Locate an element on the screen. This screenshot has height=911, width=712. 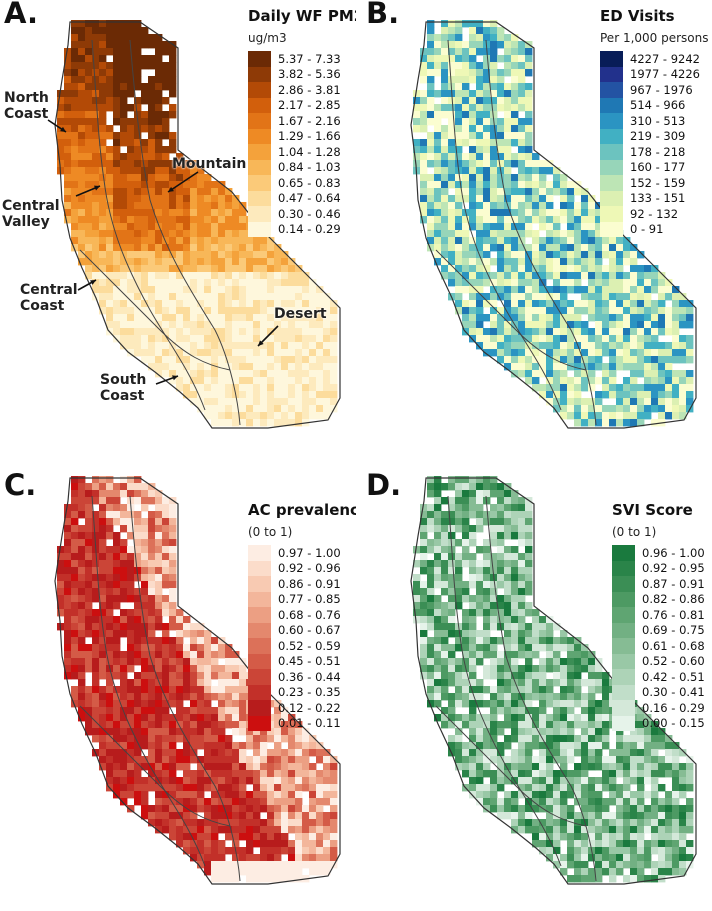
legend-subtitle: (0 to 1) is located at coordinates (634, 532).